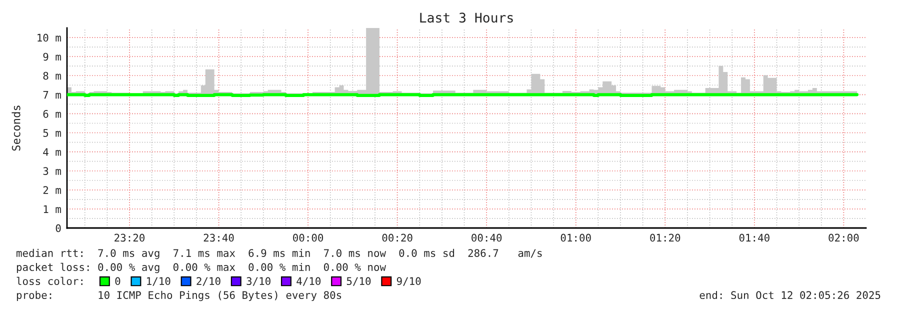 The width and height of the screenshot is (897, 310). What do you see at coordinates (754, 238) in the screenshot?
I see `x-tick-label: 01:40` at bounding box center [754, 238].